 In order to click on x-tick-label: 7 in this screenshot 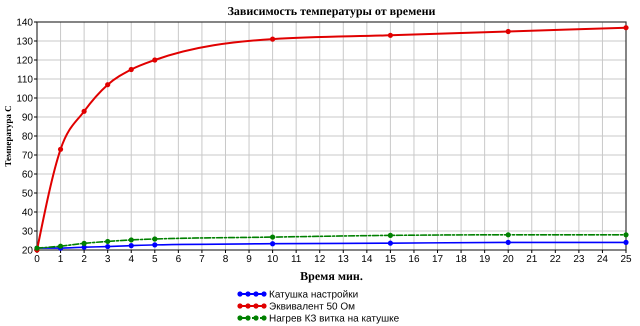, I will do `click(202, 259)`.